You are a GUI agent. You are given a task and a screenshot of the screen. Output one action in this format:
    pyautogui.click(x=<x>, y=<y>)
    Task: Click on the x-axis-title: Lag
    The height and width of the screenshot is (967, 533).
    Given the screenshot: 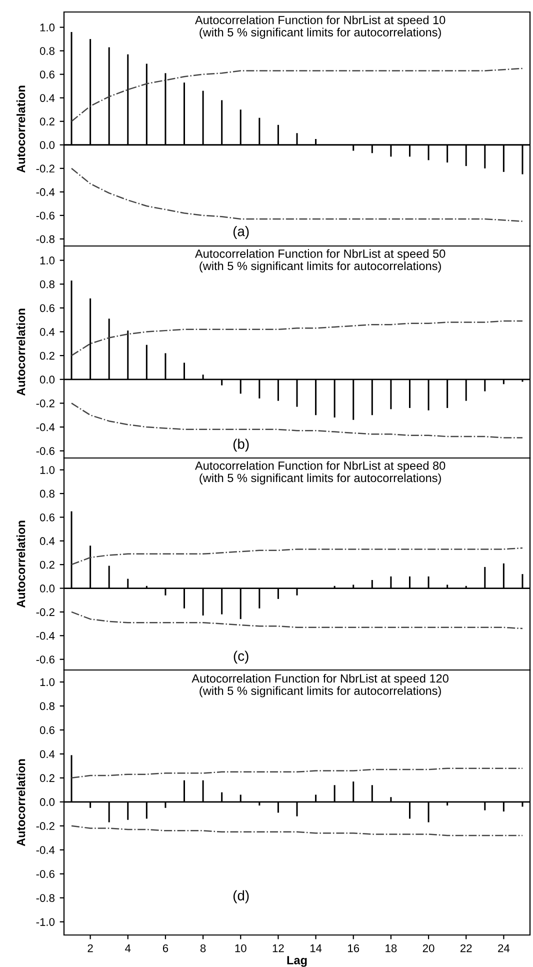 What is the action you would take?
    pyautogui.click(x=297, y=961)
    